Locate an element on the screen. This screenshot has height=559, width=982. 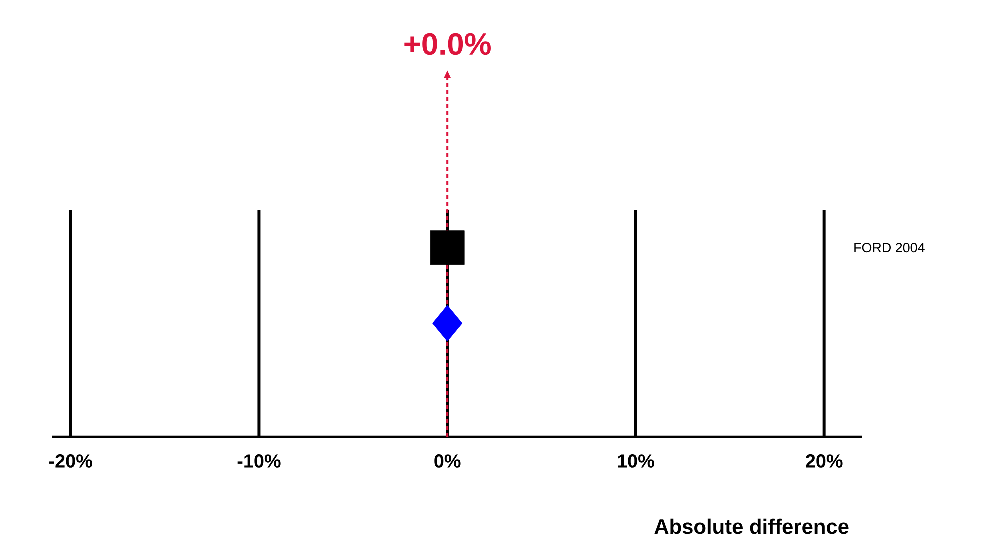
y-tick-label: FORD 2004 is located at coordinates (889, 248).